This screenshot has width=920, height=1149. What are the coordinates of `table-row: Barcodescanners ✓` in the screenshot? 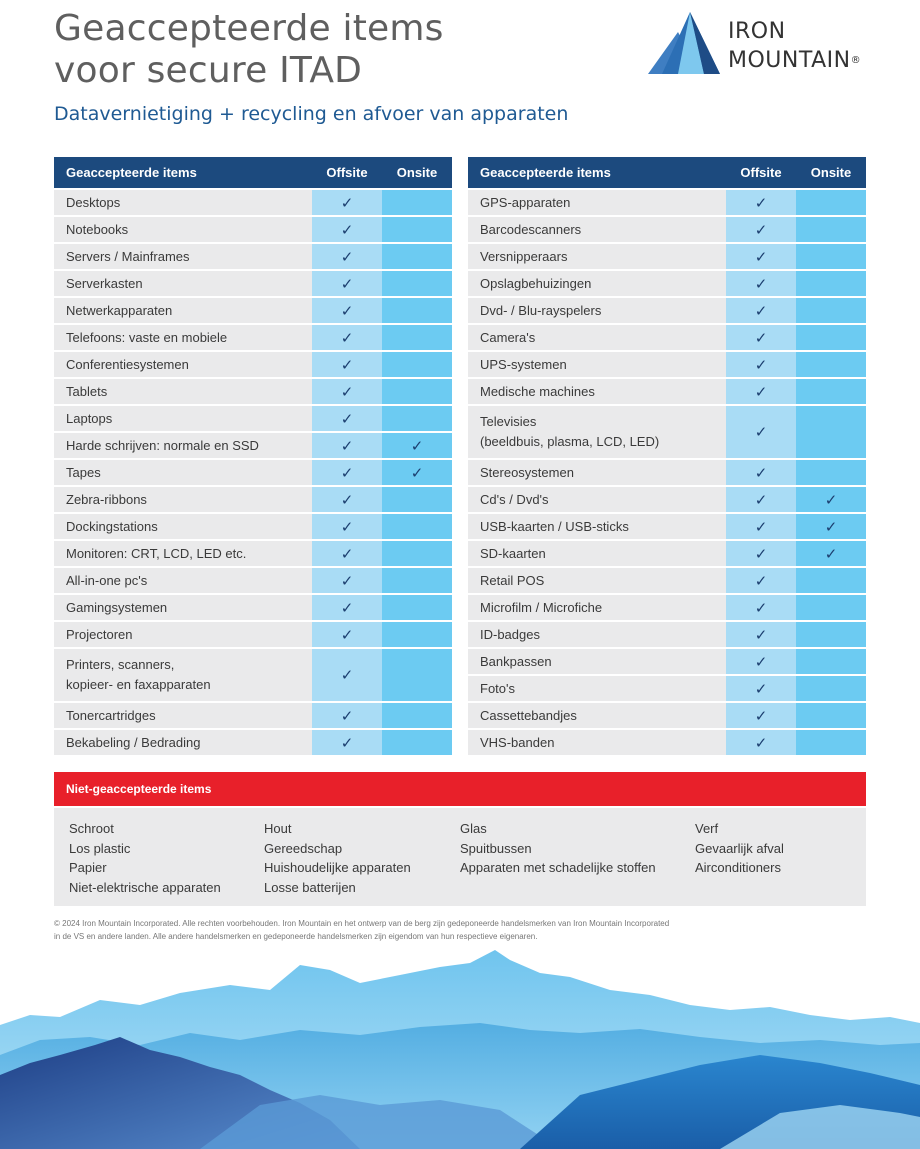 It's located at (667, 229).